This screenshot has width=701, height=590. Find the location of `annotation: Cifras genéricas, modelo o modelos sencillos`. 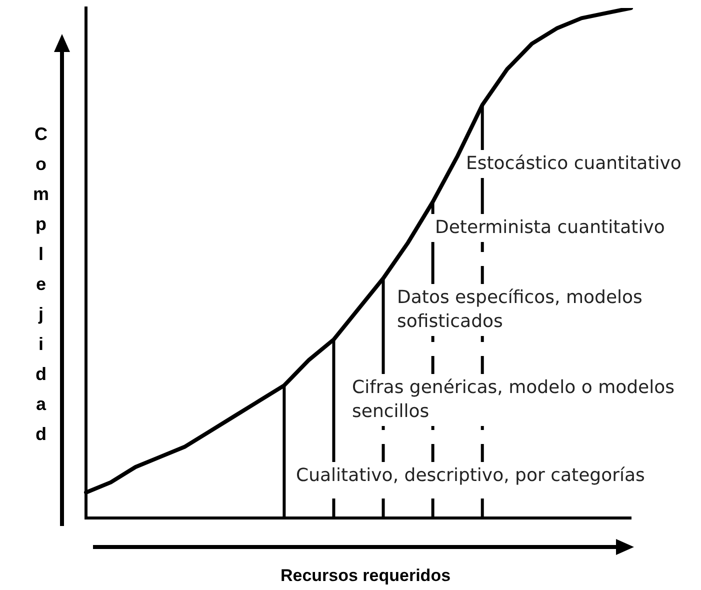

annotation: Cifras genéricas, modelo o modelos sencillos is located at coordinates (514, 400).